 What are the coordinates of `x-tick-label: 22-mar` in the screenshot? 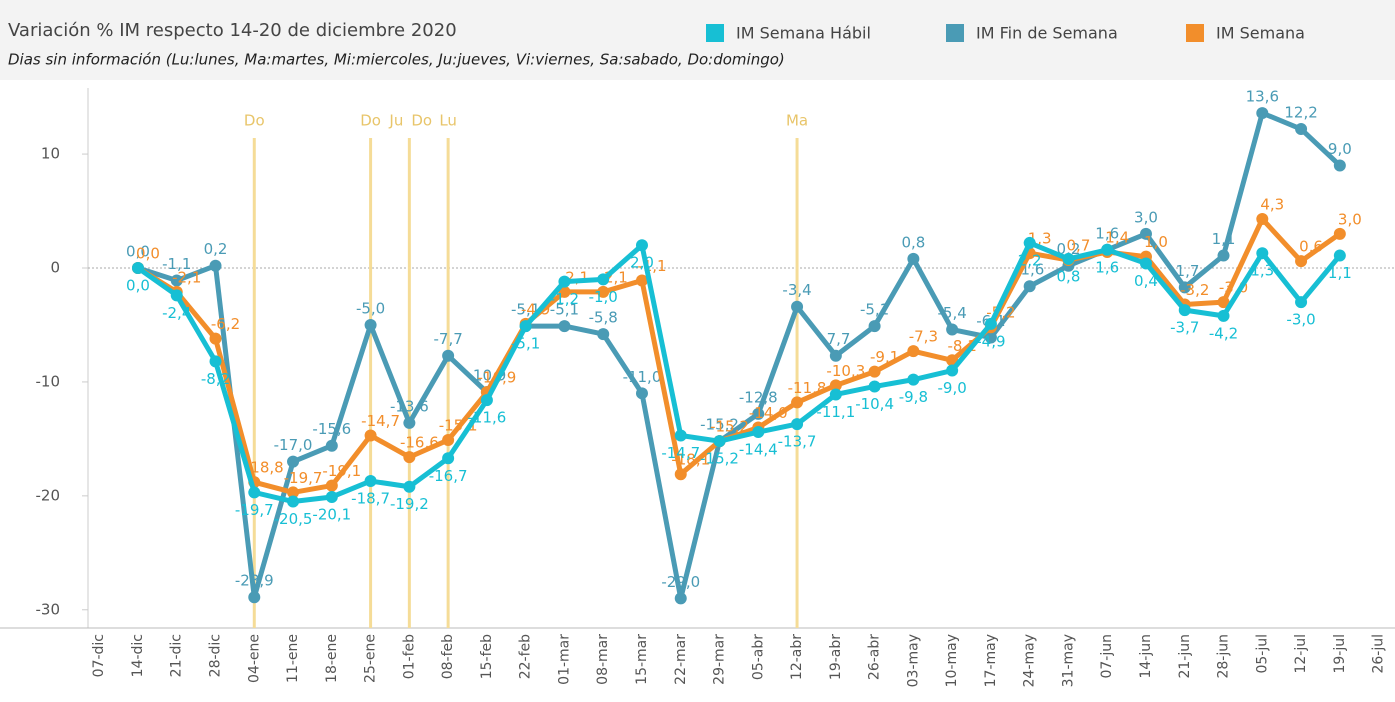 It's located at (681, 659).